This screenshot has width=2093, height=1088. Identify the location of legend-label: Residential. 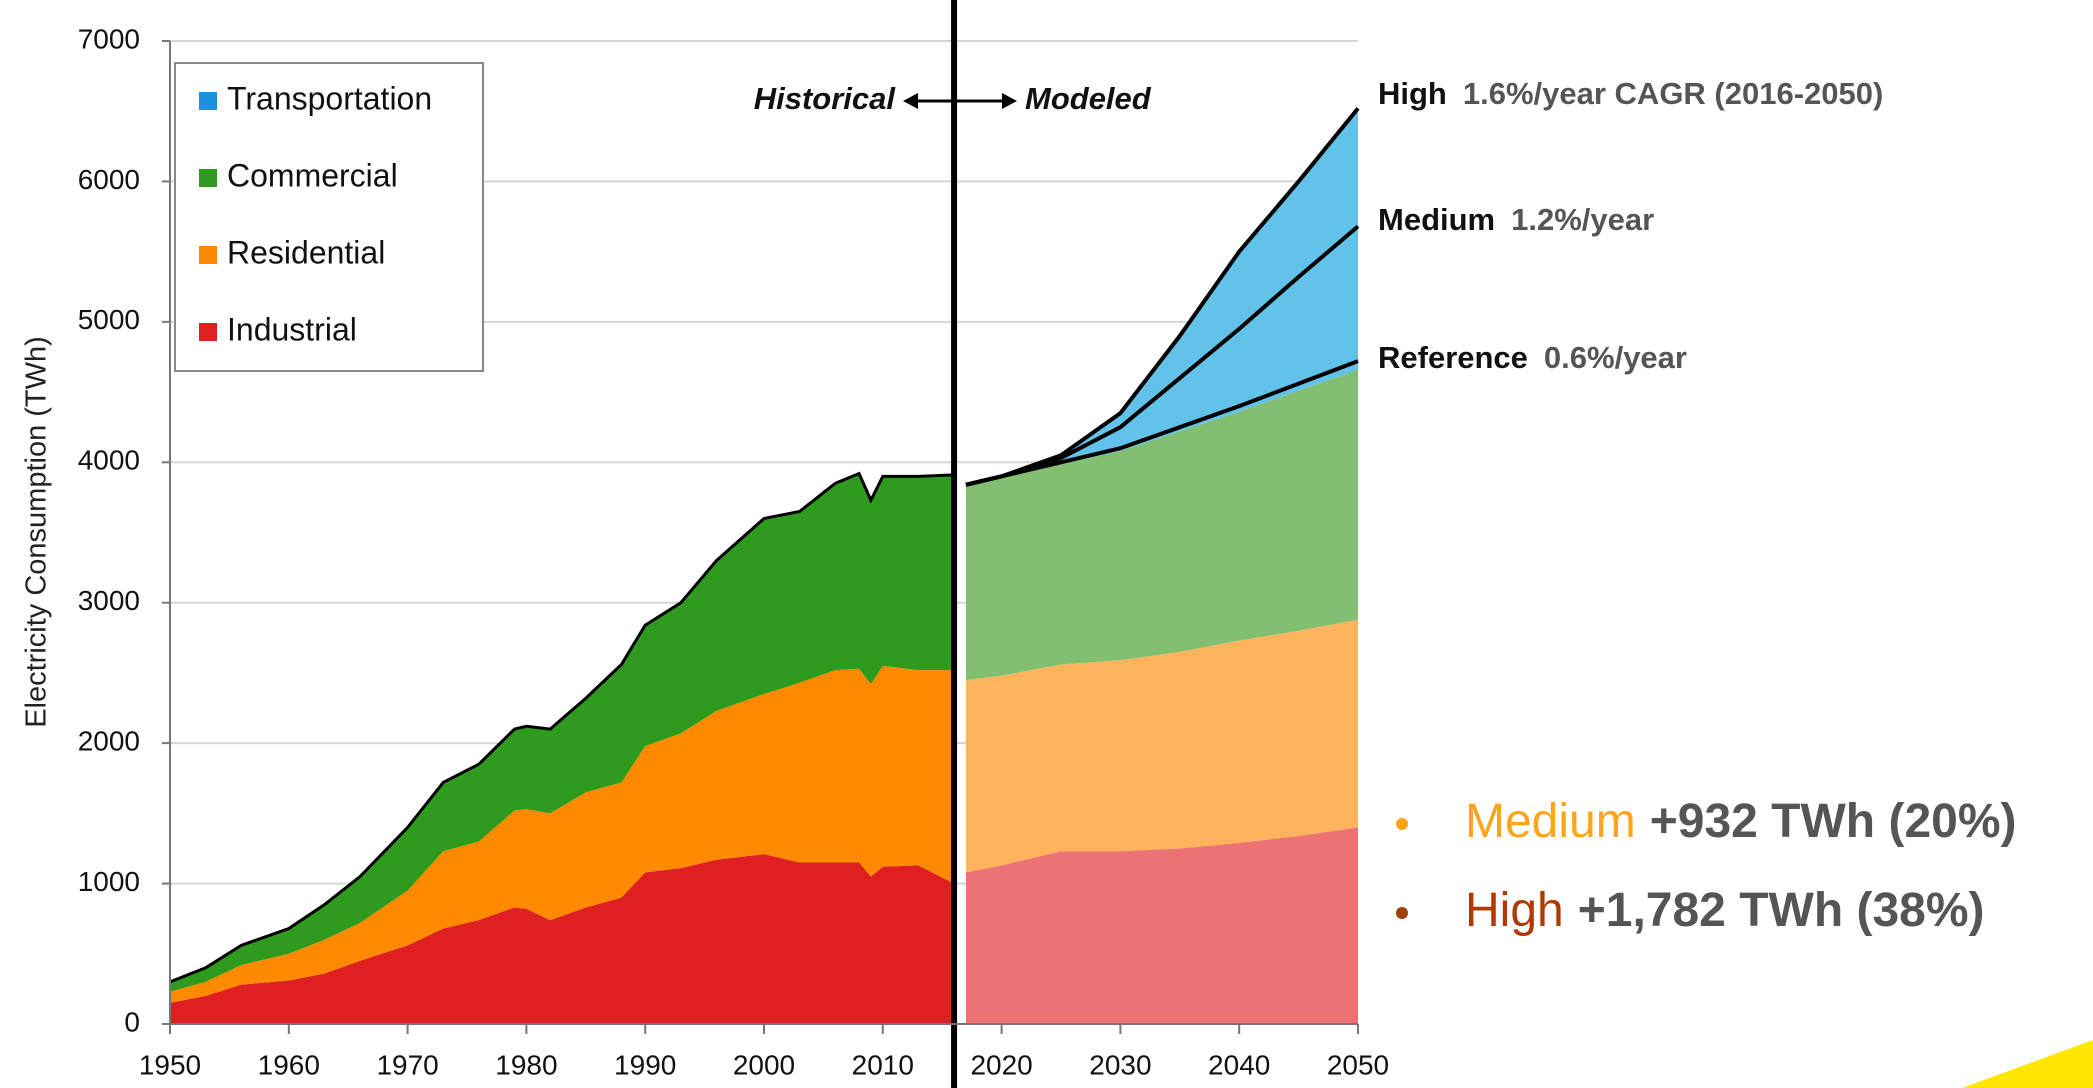
(306, 252).